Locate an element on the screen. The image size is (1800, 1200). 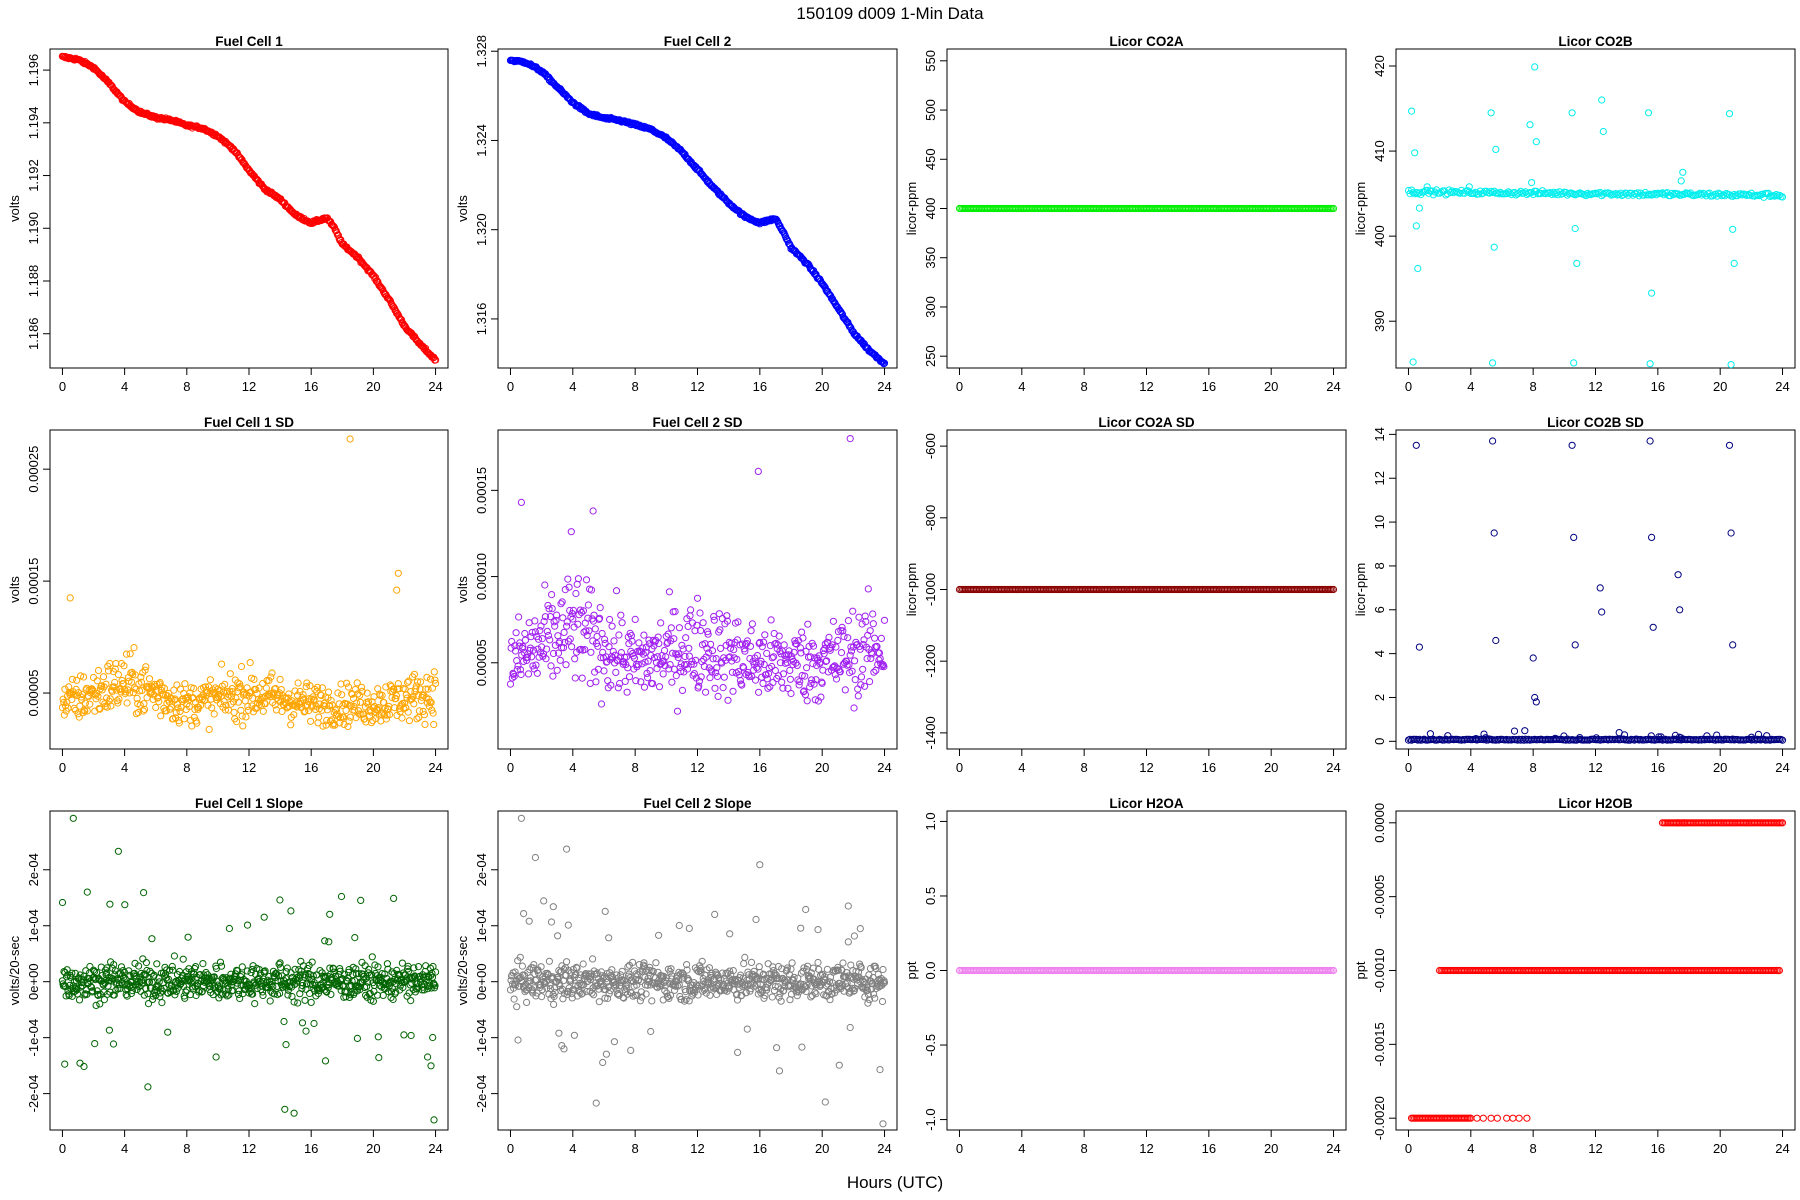
plot-frame is located at coordinates (697, 208).